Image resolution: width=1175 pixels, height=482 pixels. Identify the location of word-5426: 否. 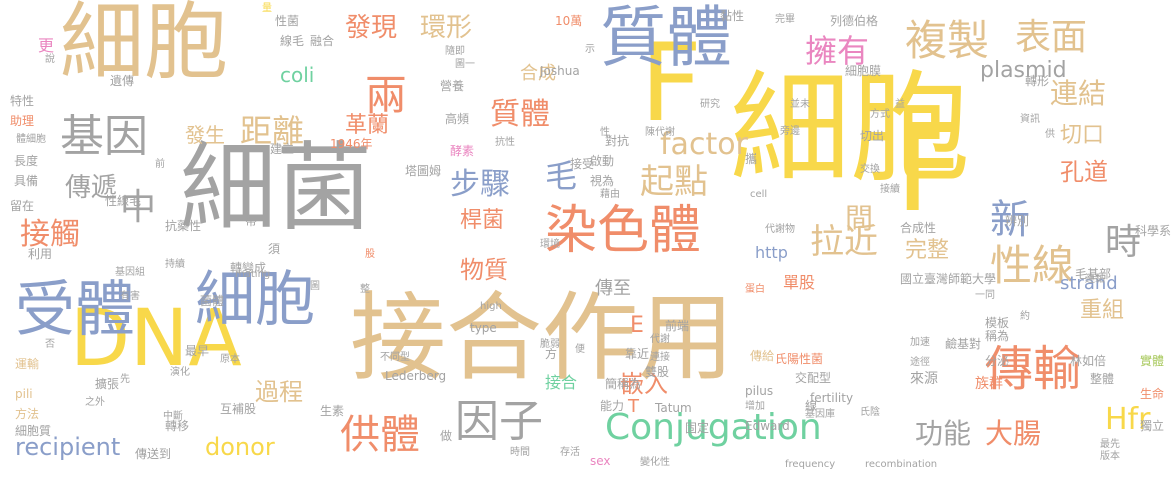
(50, 344).